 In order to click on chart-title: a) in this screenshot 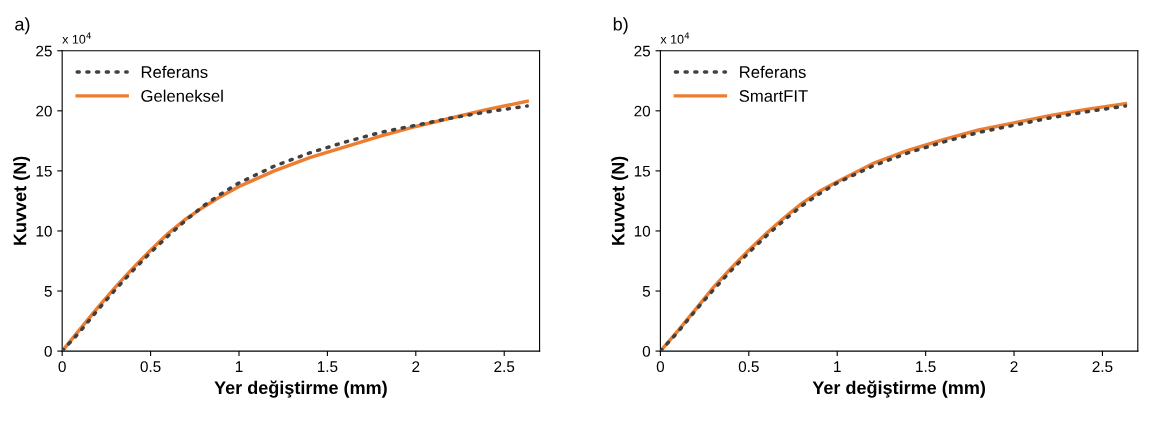, I will do `click(22, 26)`.